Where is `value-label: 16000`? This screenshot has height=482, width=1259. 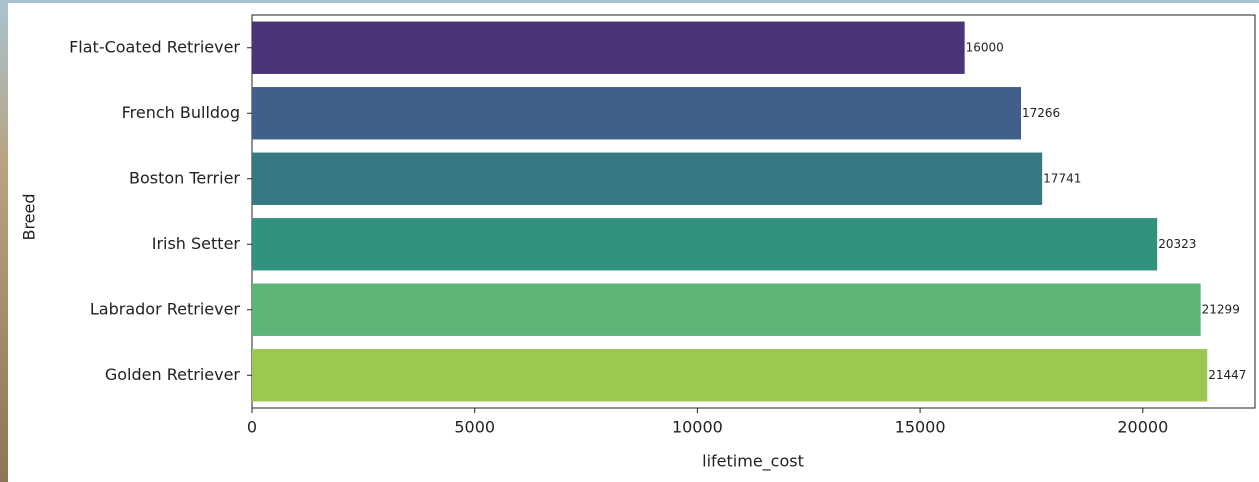
value-label: 16000 is located at coordinates (985, 47).